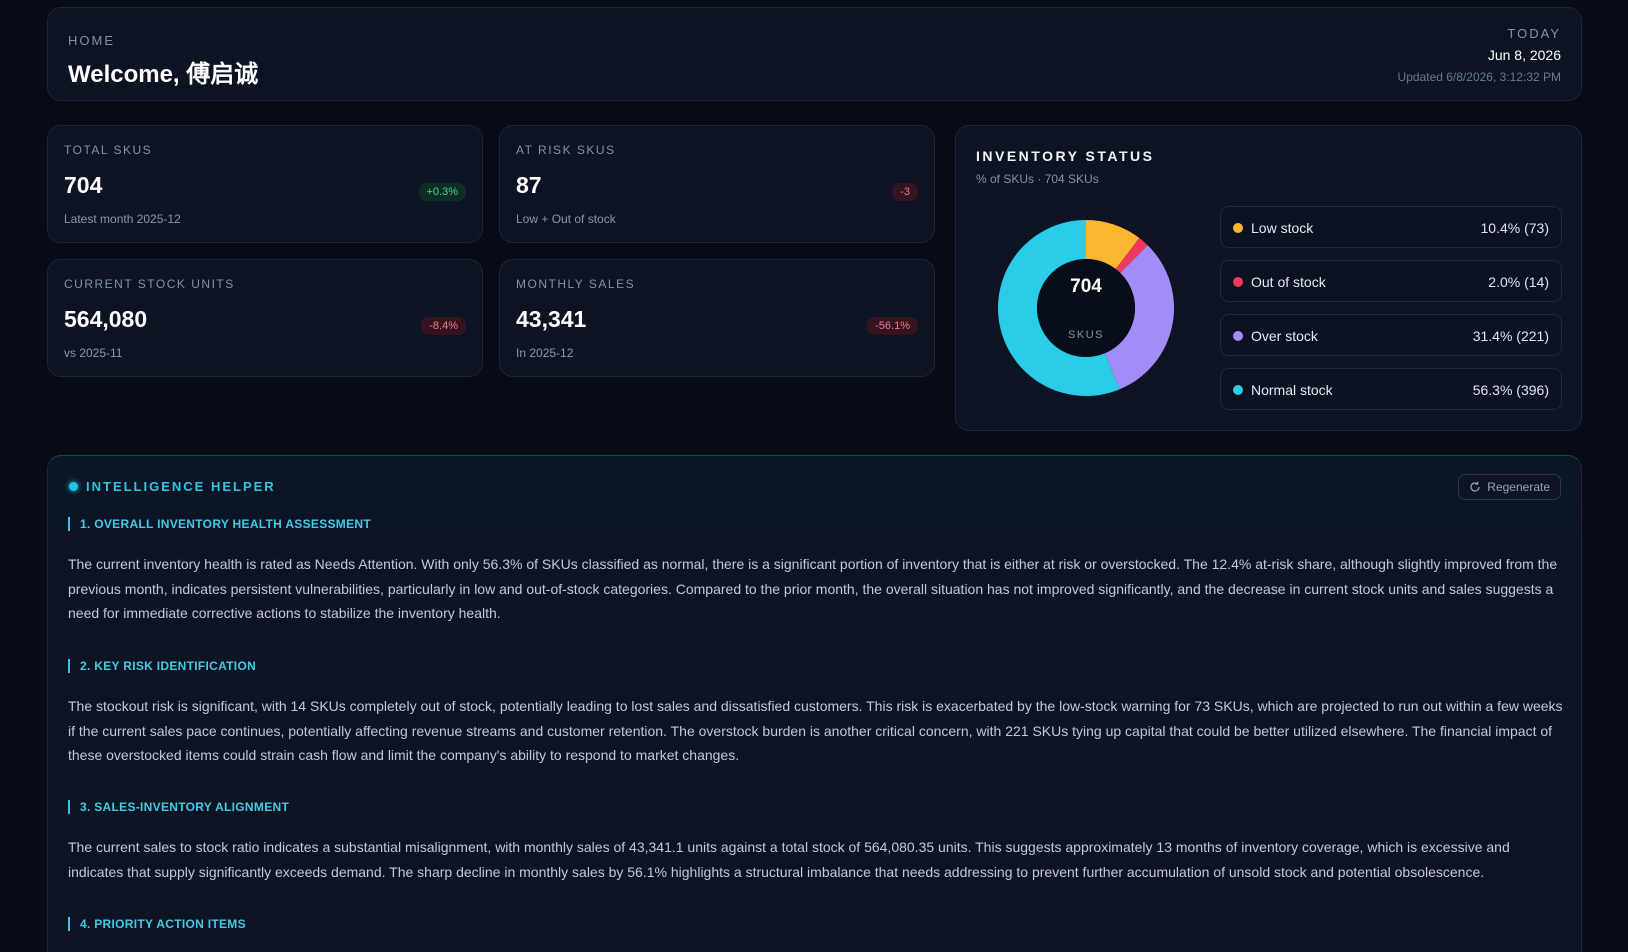  Describe the element at coordinates (1131, 256) in the screenshot. I see `donut-slice-out-of-stock` at that location.